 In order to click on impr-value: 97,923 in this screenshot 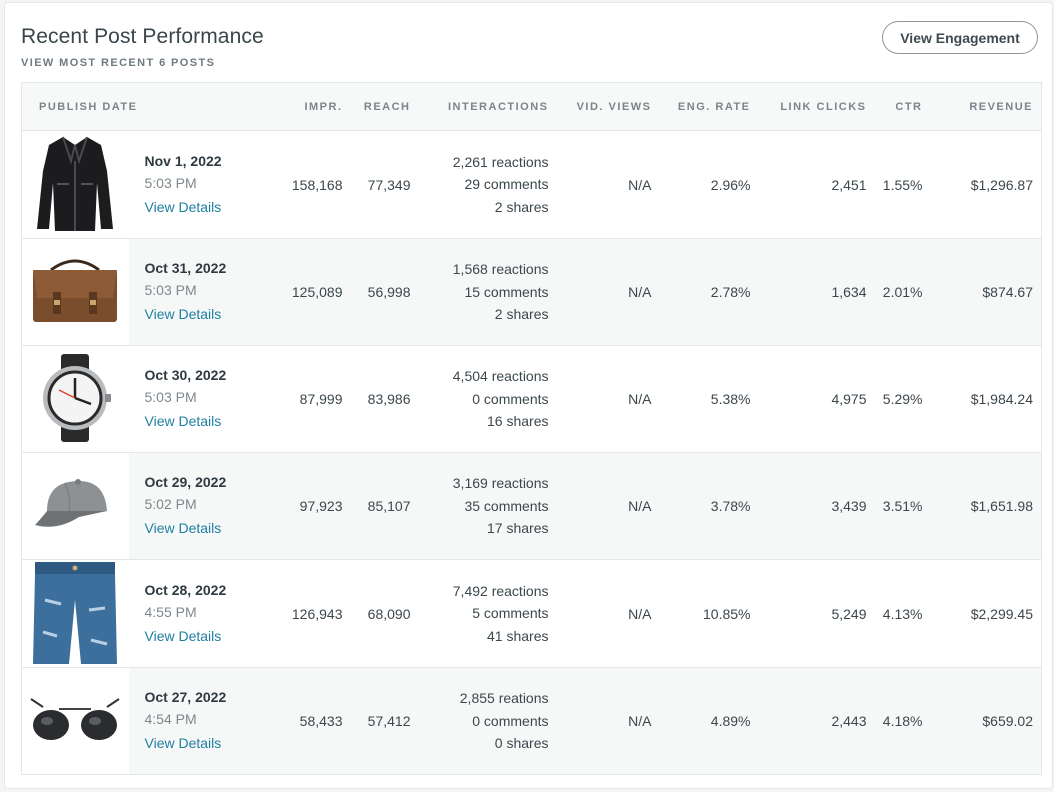, I will do `click(314, 506)`.